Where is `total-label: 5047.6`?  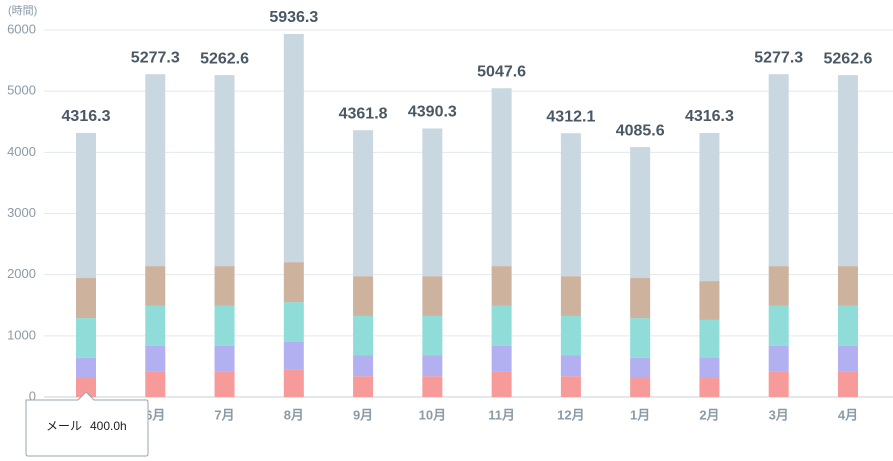
total-label: 5047.6 is located at coordinates (501, 71).